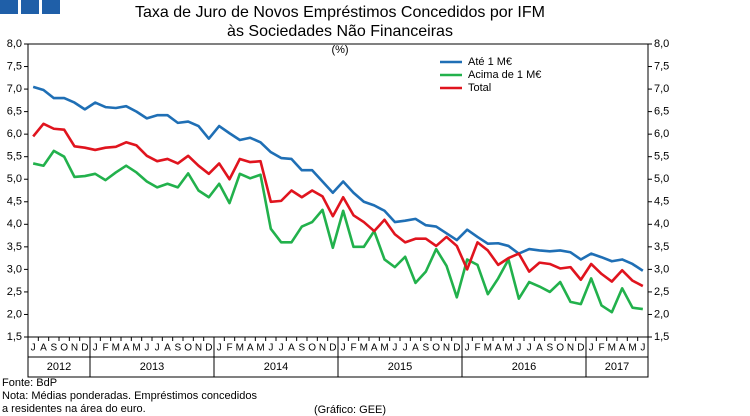  What do you see at coordinates (661, 337) in the screenshot?
I see `y2-tick-label: 1,5` at bounding box center [661, 337].